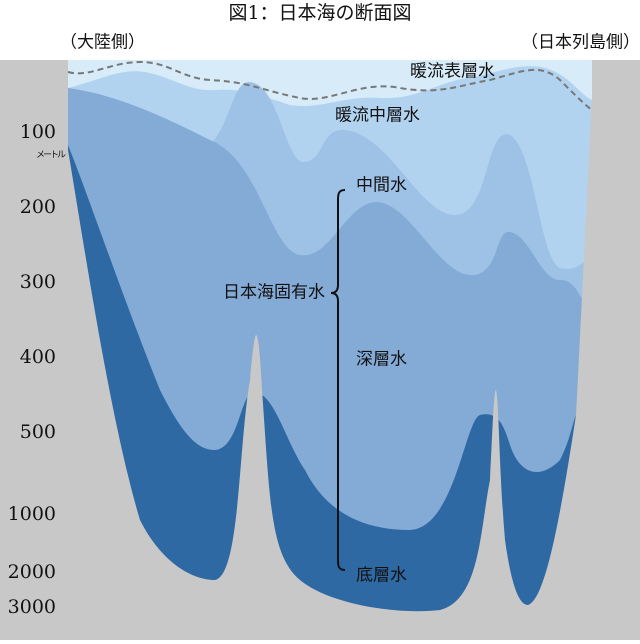 This screenshot has width=640, height=644. I want to click on layer-label: 底層水, so click(381, 576).